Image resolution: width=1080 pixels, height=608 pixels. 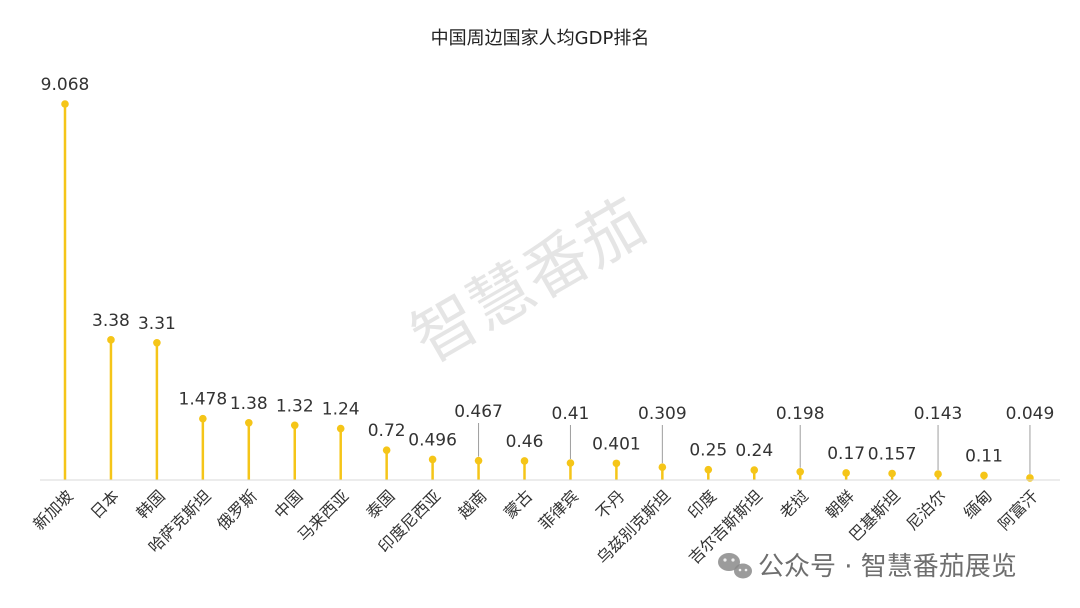 I want to click on data-label: 1.32, so click(x=295, y=406).